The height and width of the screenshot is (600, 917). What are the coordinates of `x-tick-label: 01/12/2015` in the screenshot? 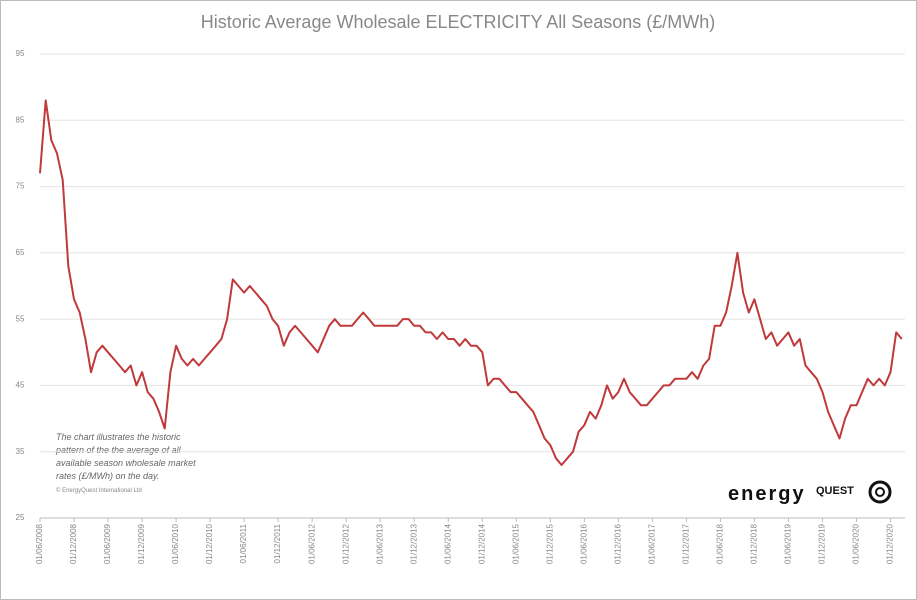 It's located at (549, 543).